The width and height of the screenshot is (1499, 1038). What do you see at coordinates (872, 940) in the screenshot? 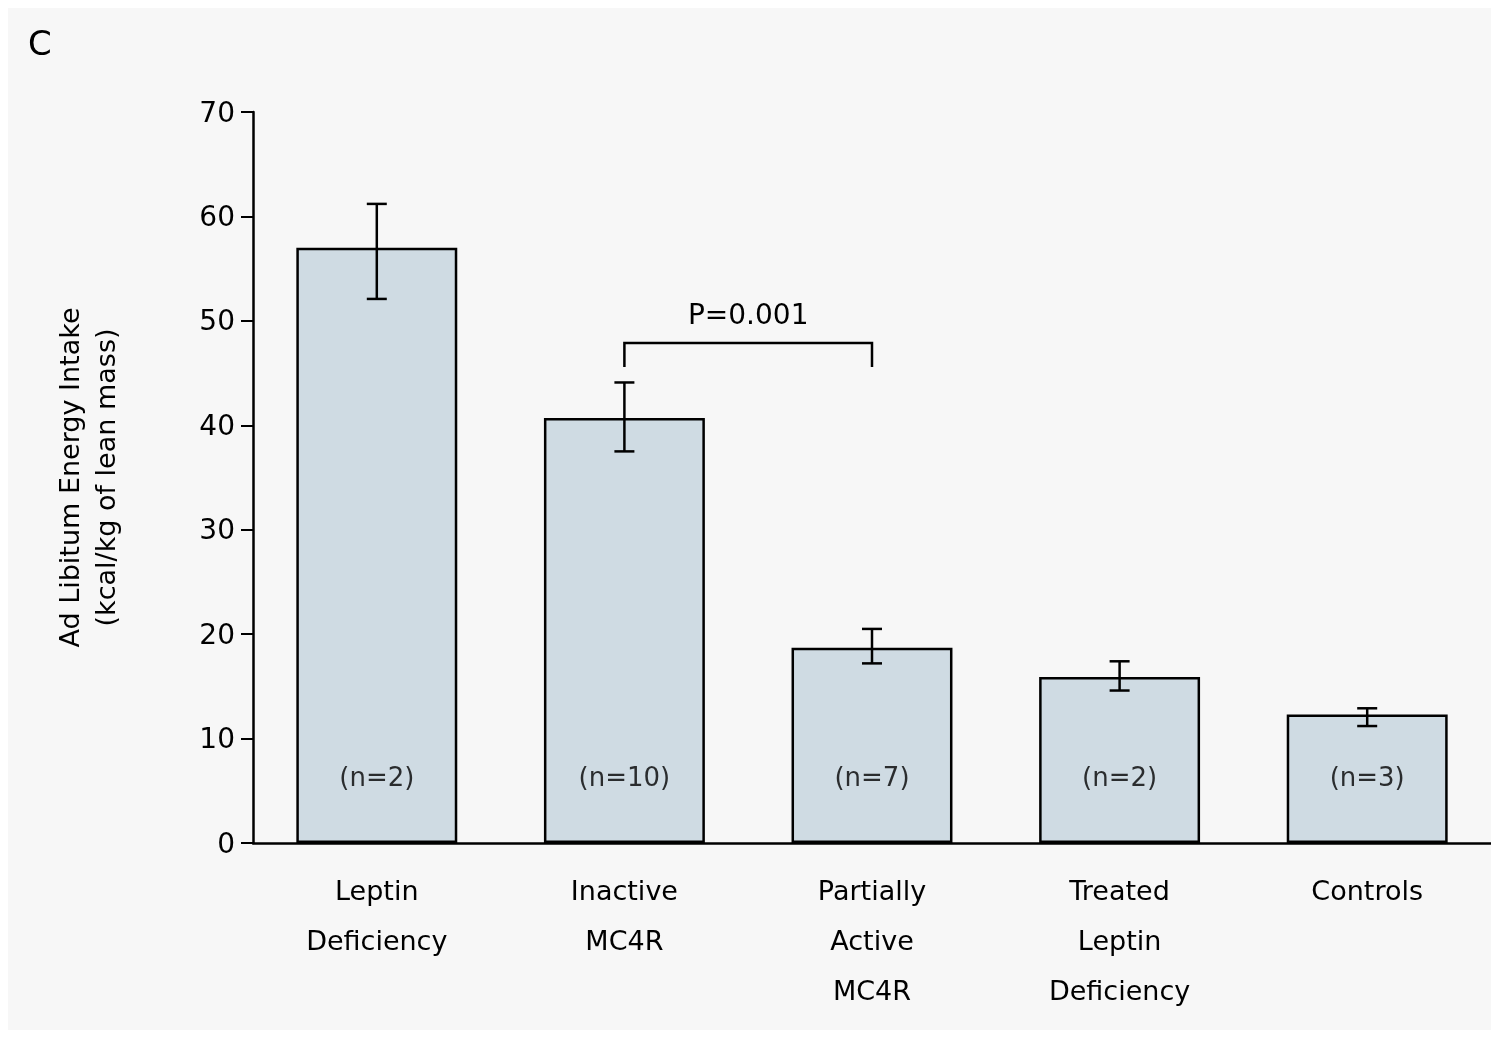
I see `x-tick-label: Partially Active MC4R` at bounding box center [872, 940].